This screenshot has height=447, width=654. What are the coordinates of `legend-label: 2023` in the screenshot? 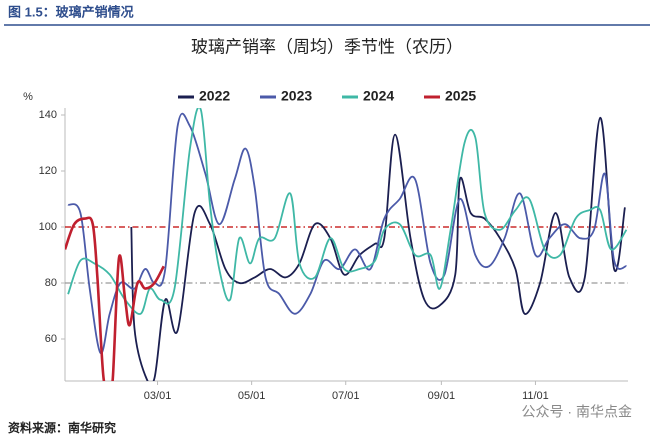 It's located at (296, 96).